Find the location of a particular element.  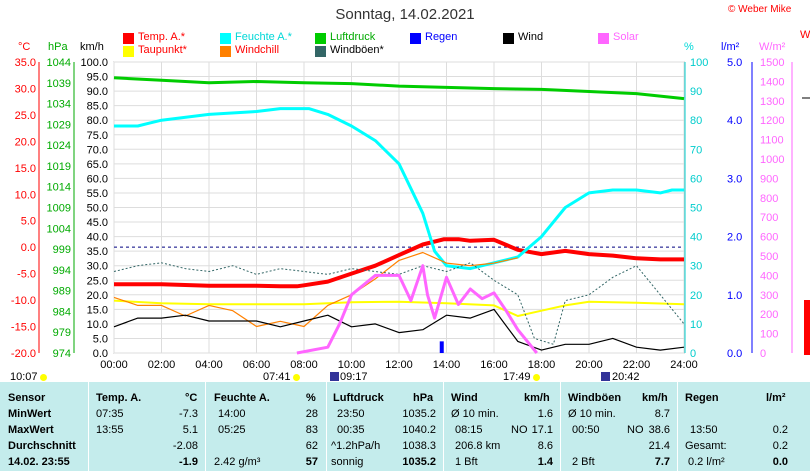

legend-swatch-rain is located at coordinates (415, 38).